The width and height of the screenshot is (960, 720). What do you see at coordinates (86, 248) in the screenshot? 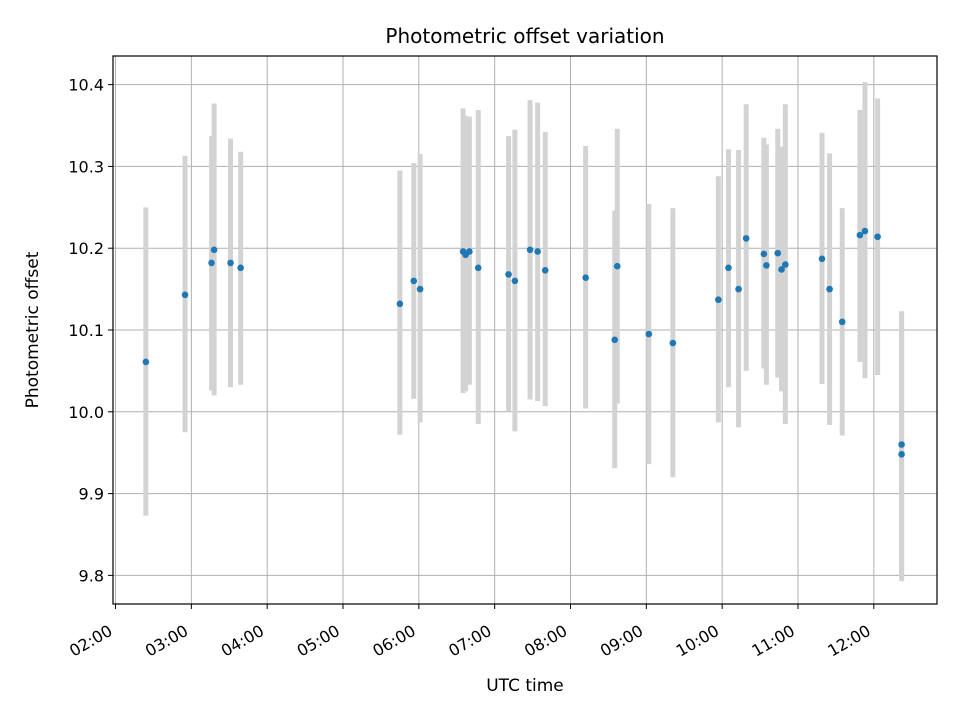
I see `y-tick-label: 10.2` at bounding box center [86, 248].